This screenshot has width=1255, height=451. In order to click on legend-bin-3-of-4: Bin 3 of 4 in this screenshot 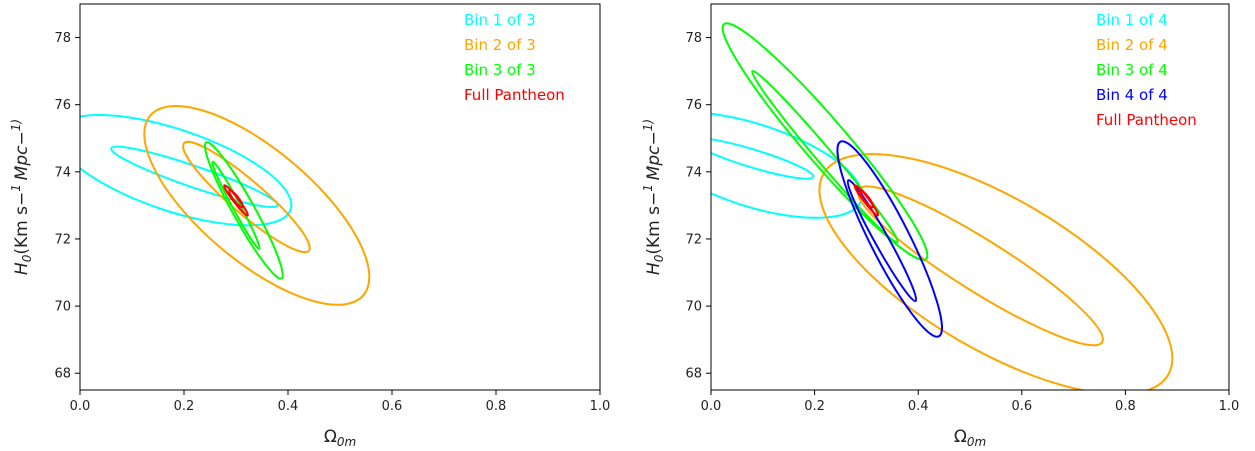, I will do `click(1132, 70)`.